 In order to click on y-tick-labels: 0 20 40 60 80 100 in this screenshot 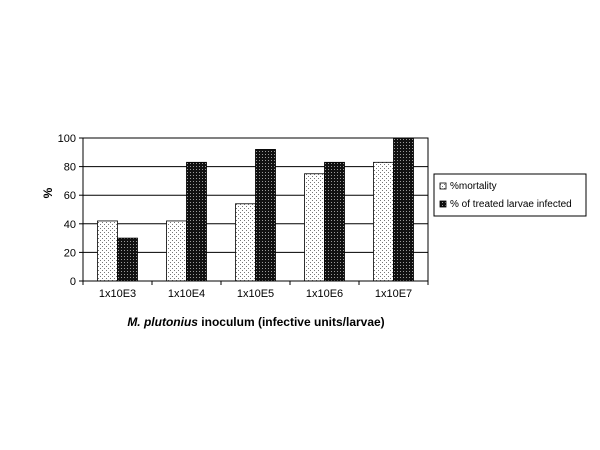, I will do `click(67, 210)`.